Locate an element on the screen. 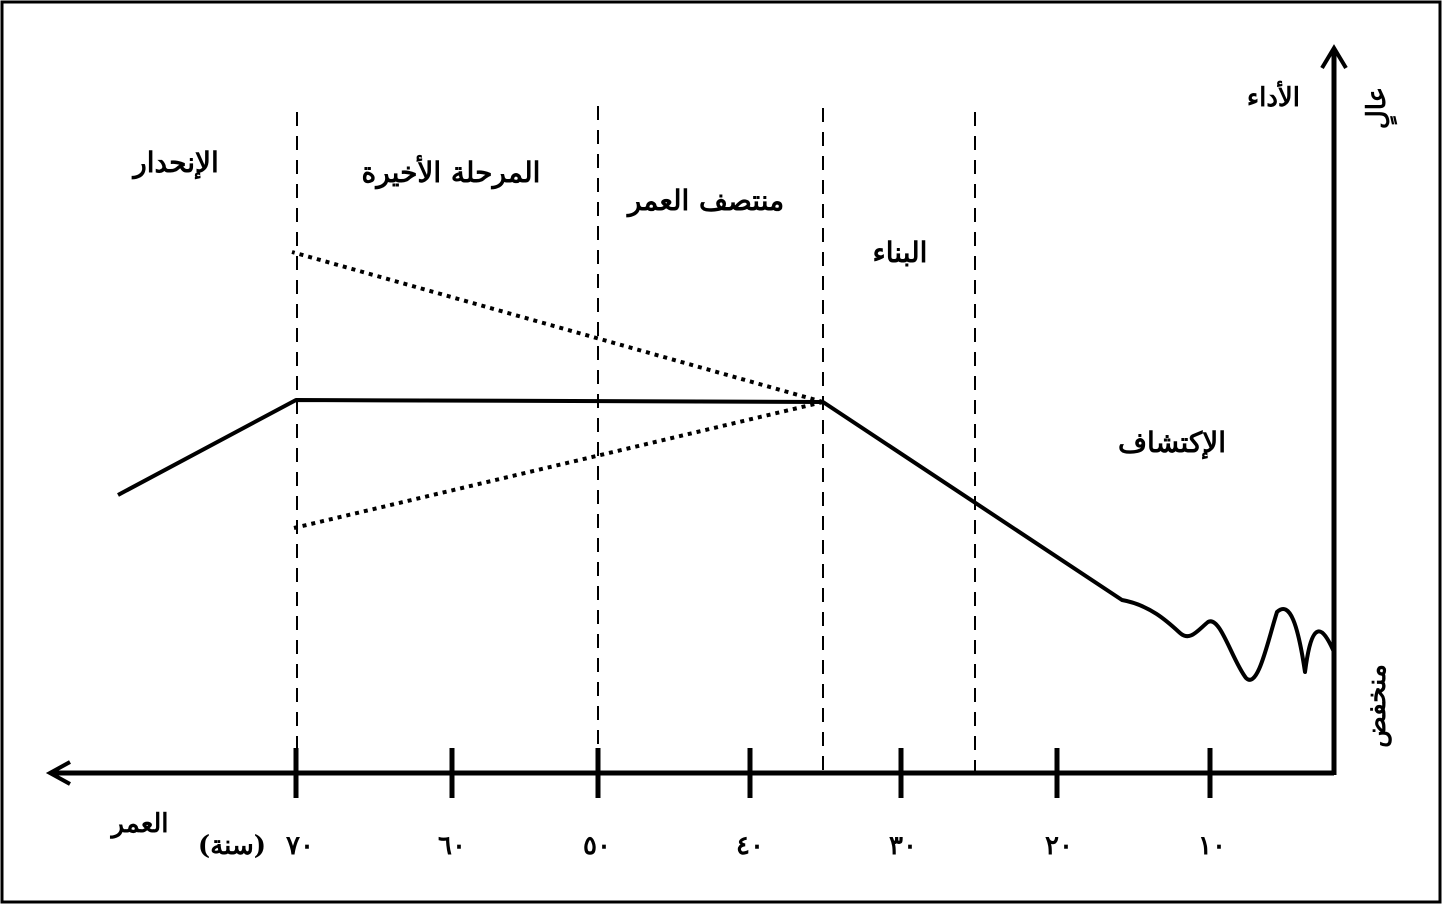 This screenshot has height=904, width=1442. phase-label-building: البناء is located at coordinates (900, 252).